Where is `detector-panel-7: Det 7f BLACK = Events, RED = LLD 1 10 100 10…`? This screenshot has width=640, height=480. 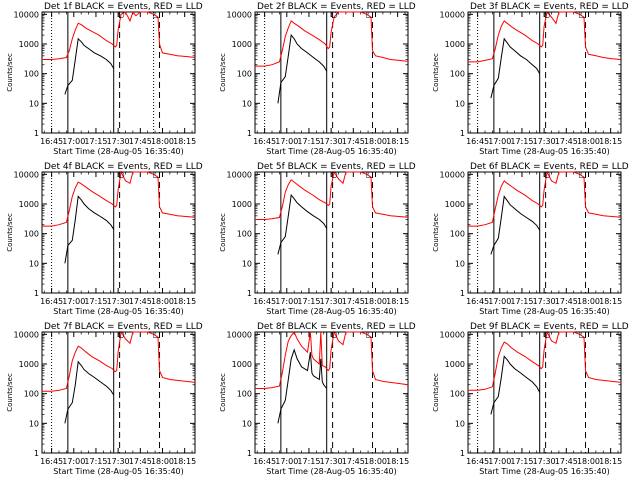
detector-panel-7: Det 7f BLACK = Events, RED = LLD 1 10 100 10… is located at coordinates (106, 400).